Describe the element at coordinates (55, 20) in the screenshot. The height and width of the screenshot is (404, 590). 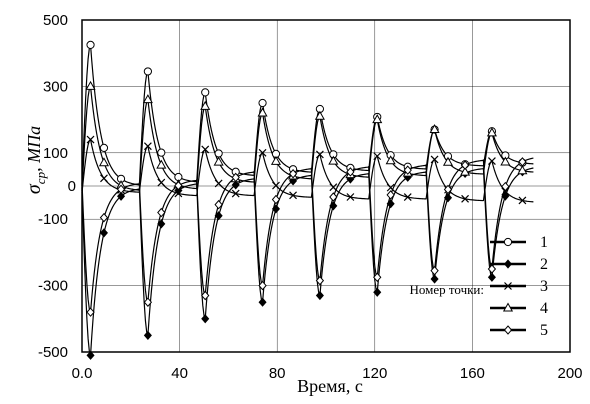
I see `y-tick-label-6: 500` at that location.